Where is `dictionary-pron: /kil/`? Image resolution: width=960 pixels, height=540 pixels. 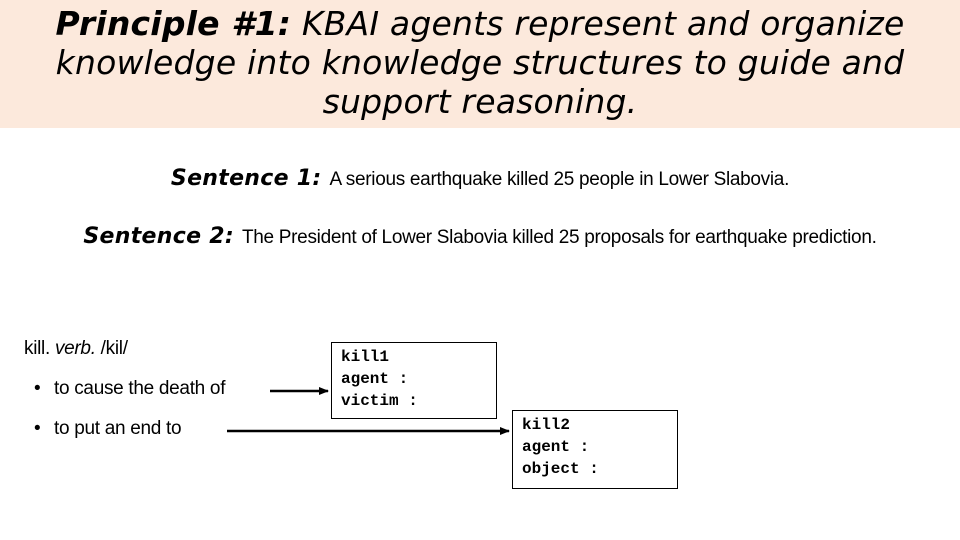 dictionary-pron: /kil/ is located at coordinates (114, 348).